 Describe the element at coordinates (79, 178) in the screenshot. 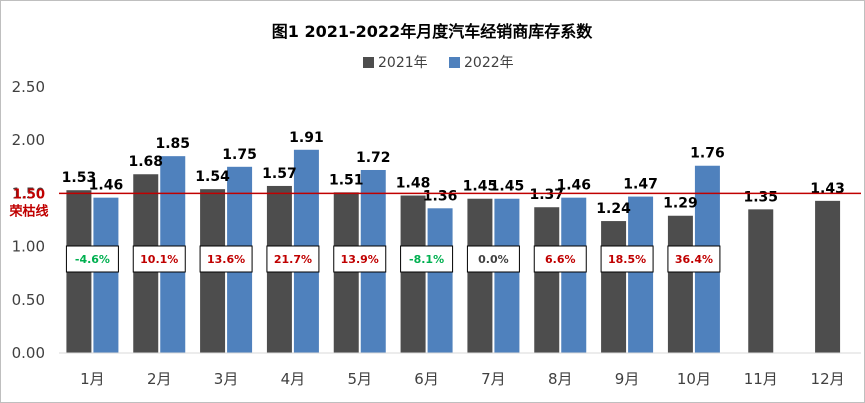

I see `bar-value-label: 1.53` at that location.